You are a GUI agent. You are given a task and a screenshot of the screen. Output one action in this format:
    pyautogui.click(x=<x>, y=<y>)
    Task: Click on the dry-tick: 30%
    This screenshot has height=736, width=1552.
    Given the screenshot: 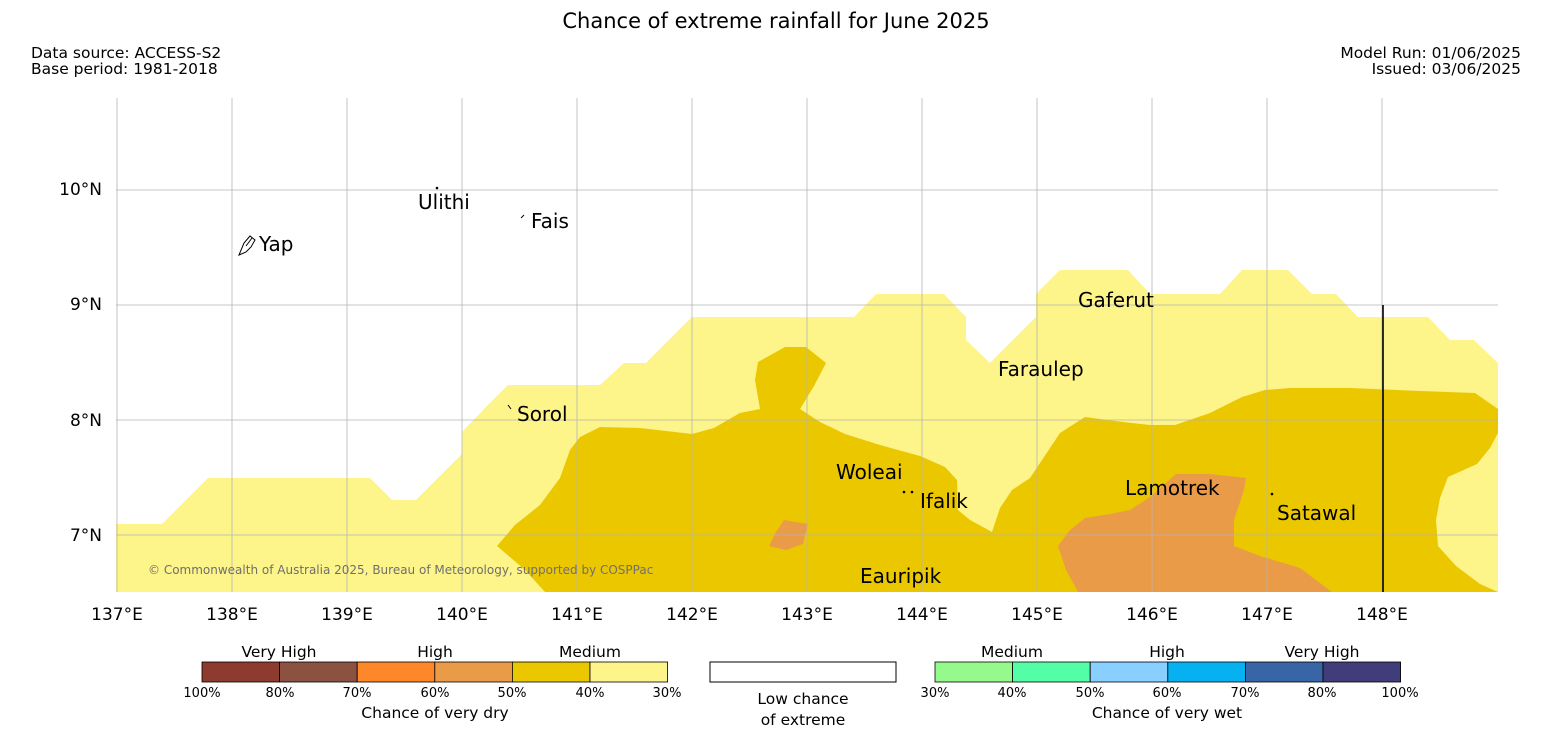 What is the action you would take?
    pyautogui.click(x=667, y=693)
    